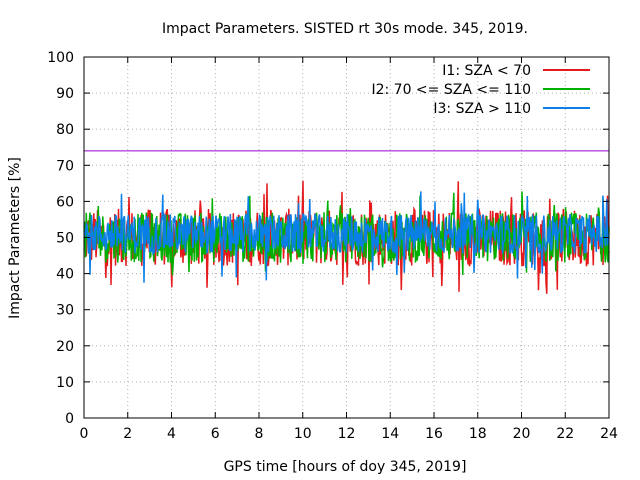 This screenshot has width=640, height=480. I want to click on legend-label: I2: 70 <= SZA <= 110, so click(451, 90).